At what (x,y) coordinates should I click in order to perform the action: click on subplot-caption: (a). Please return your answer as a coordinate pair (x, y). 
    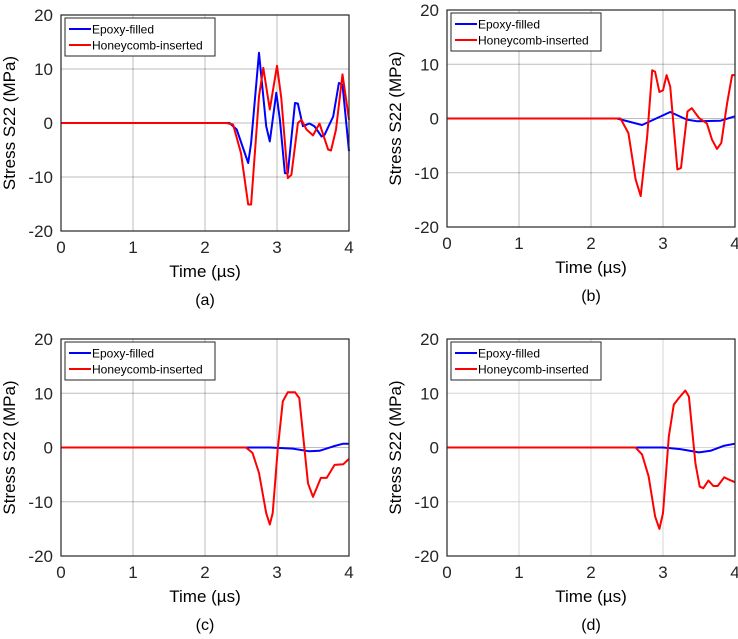
    Looking at the image, I should click on (205, 300).